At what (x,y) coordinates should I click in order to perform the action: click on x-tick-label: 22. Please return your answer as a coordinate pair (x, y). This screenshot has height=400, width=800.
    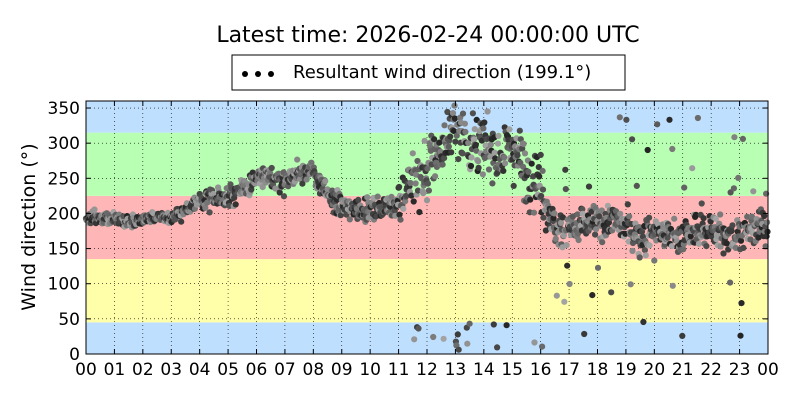
    Looking at the image, I should click on (711, 370).